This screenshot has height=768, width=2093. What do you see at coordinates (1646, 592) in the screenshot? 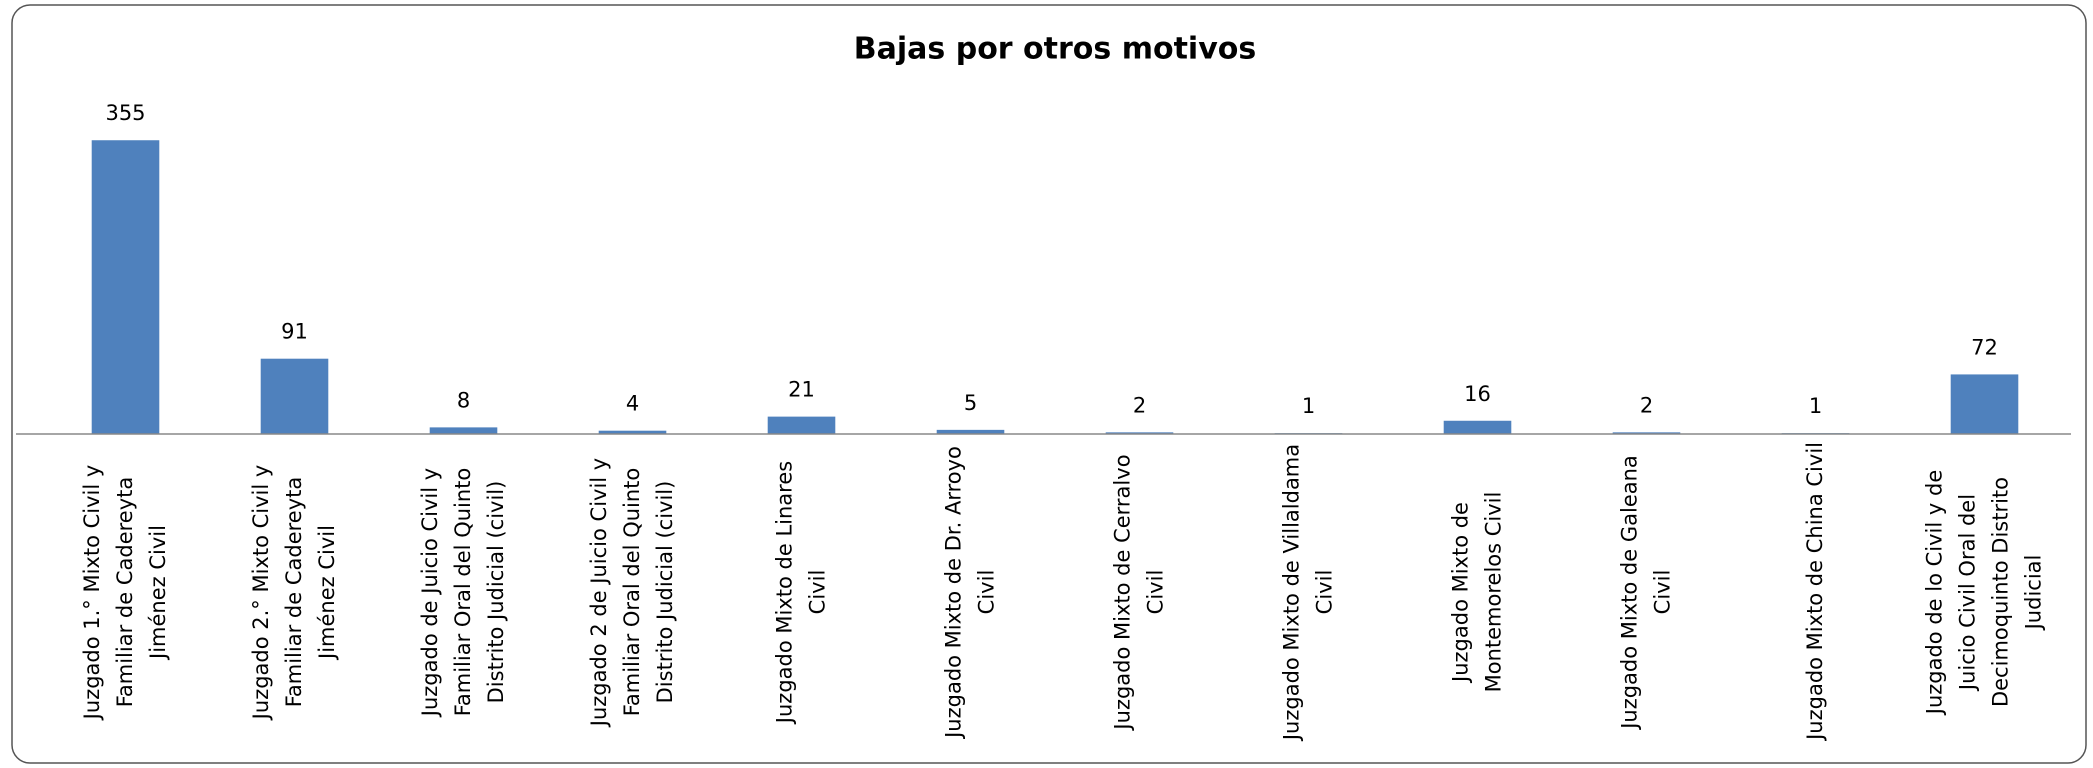
I see `x-tick-label: Juzgado Mixto de Galeana Civil` at bounding box center [1646, 592].